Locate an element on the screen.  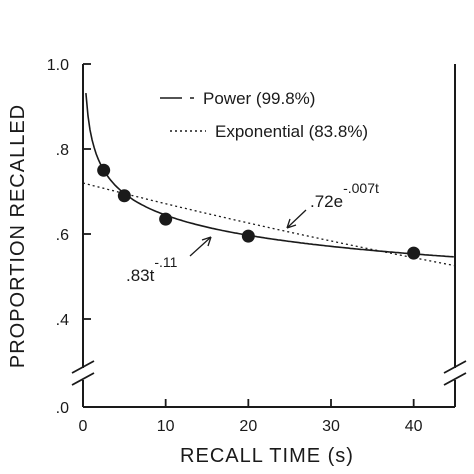
exponential-arrow-head is located at coordinates (291, 223).